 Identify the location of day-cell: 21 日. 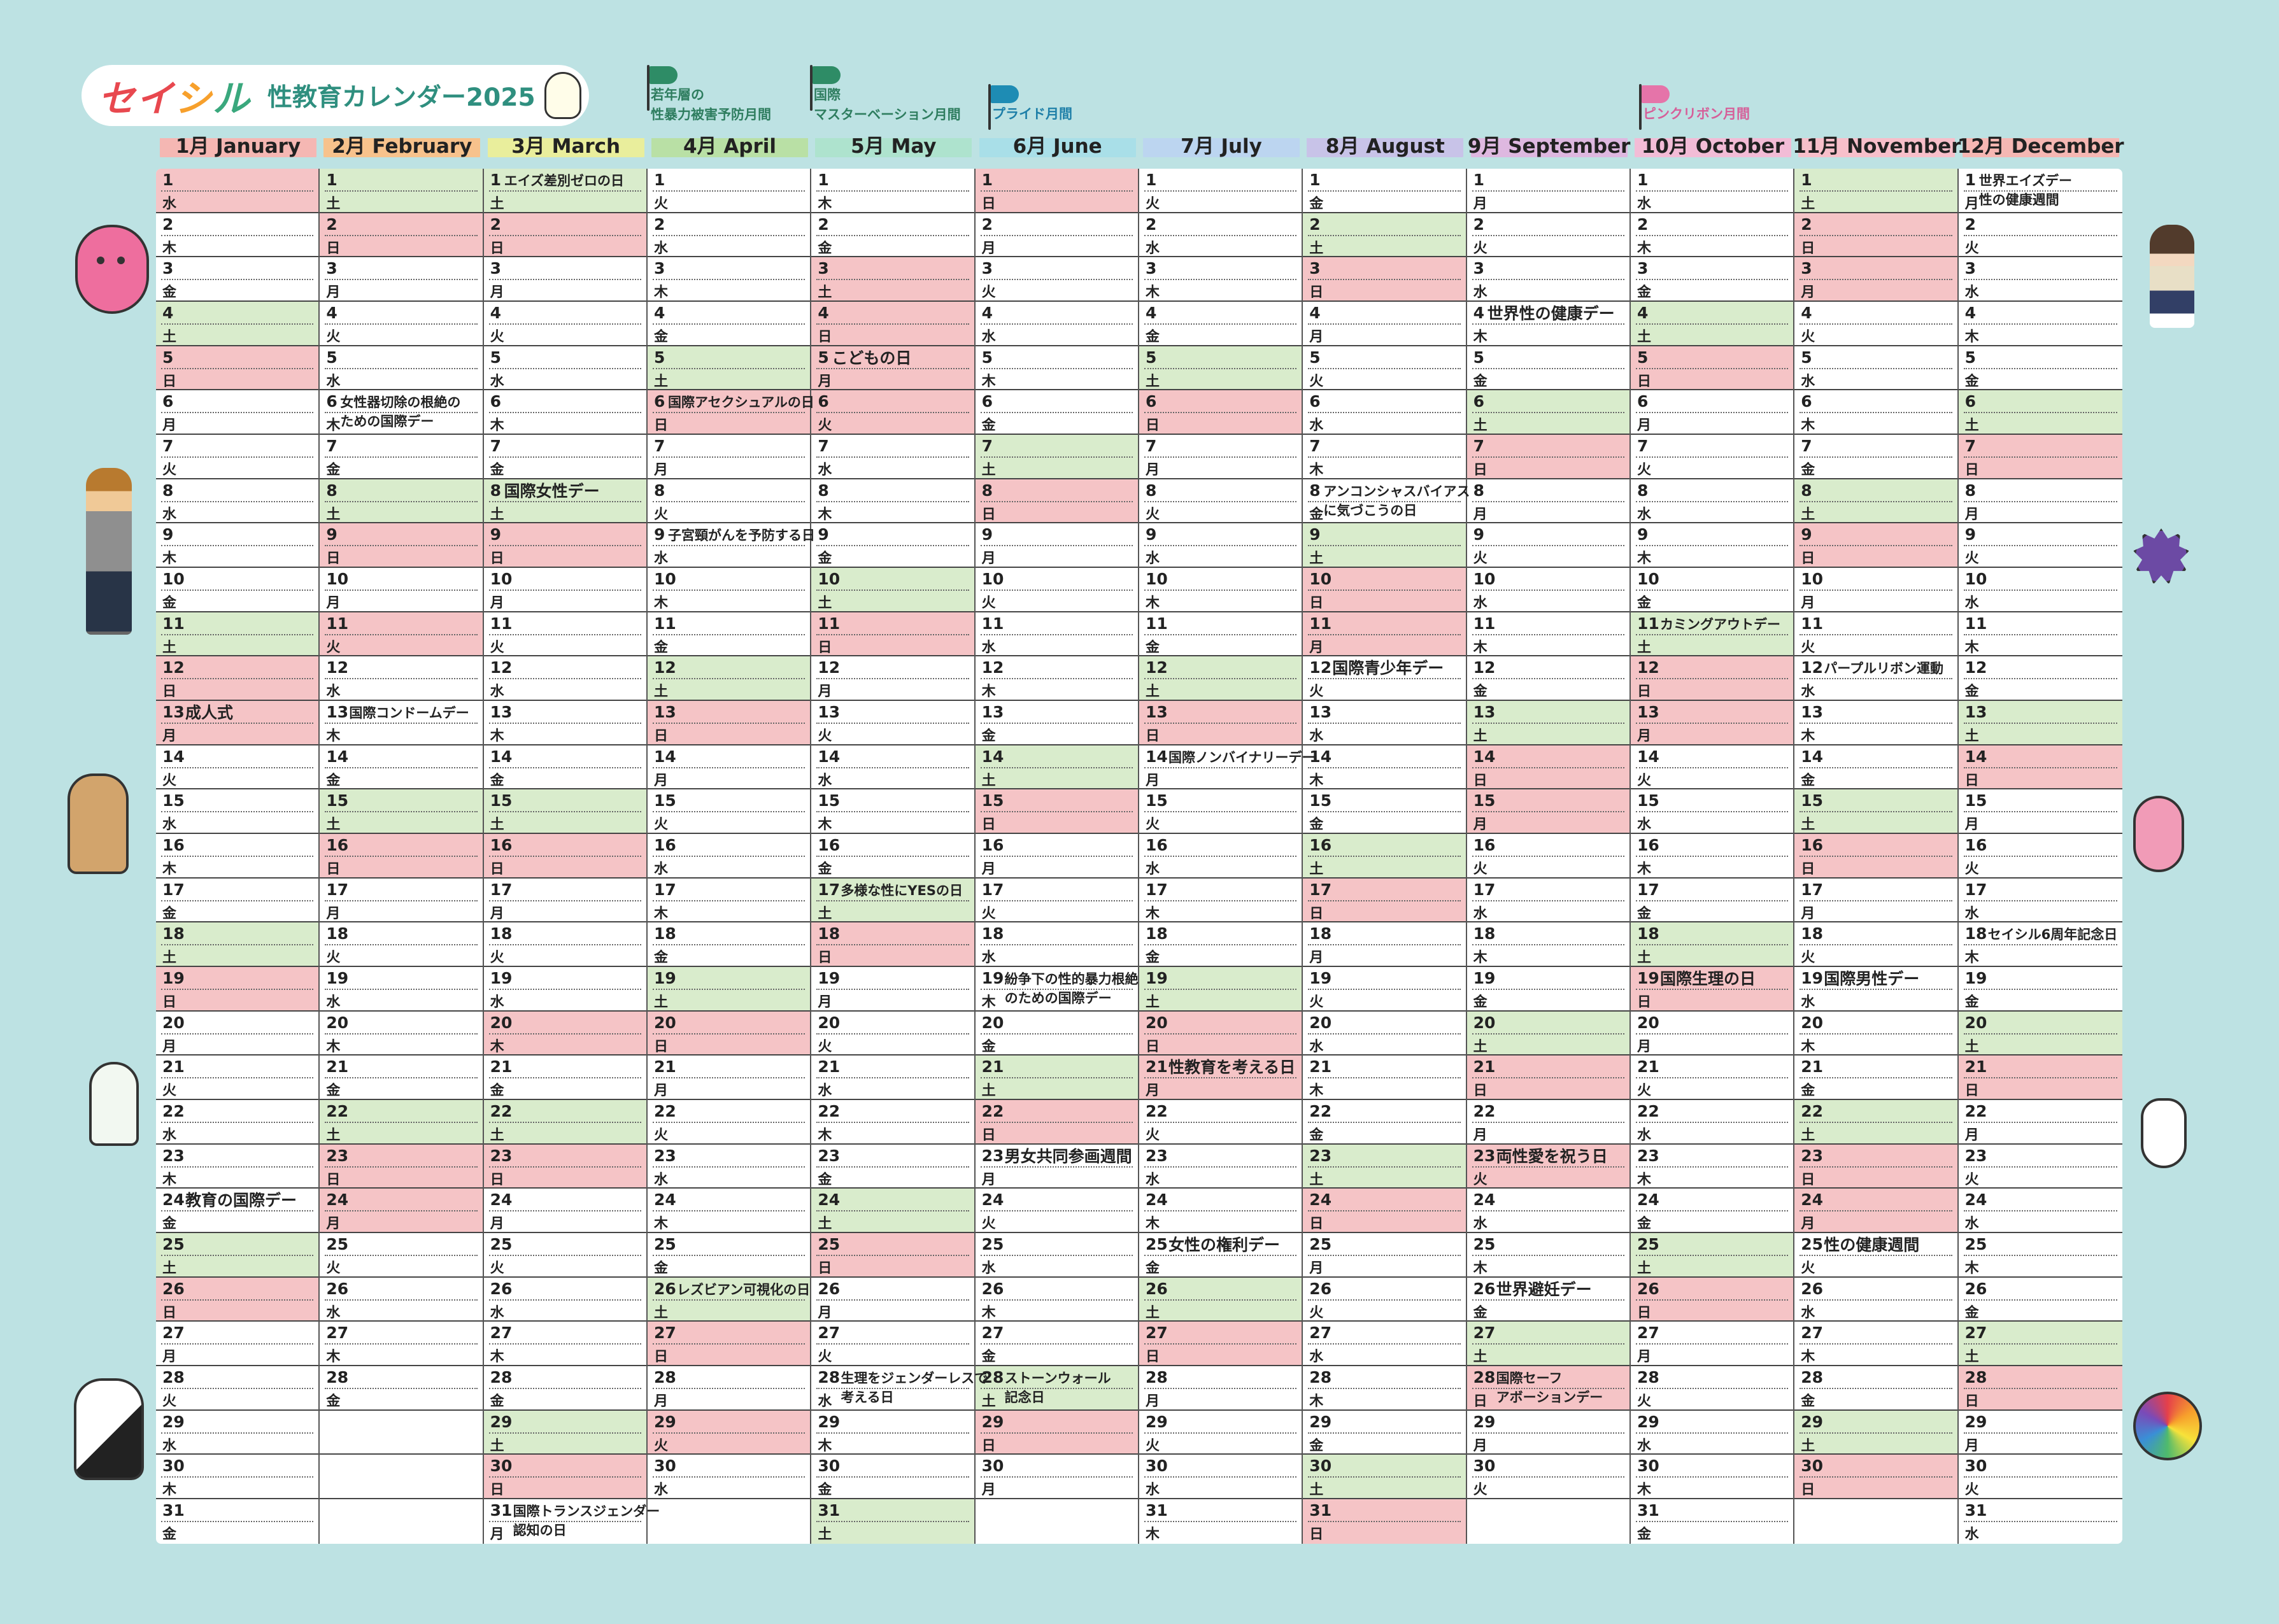
(2040, 1078).